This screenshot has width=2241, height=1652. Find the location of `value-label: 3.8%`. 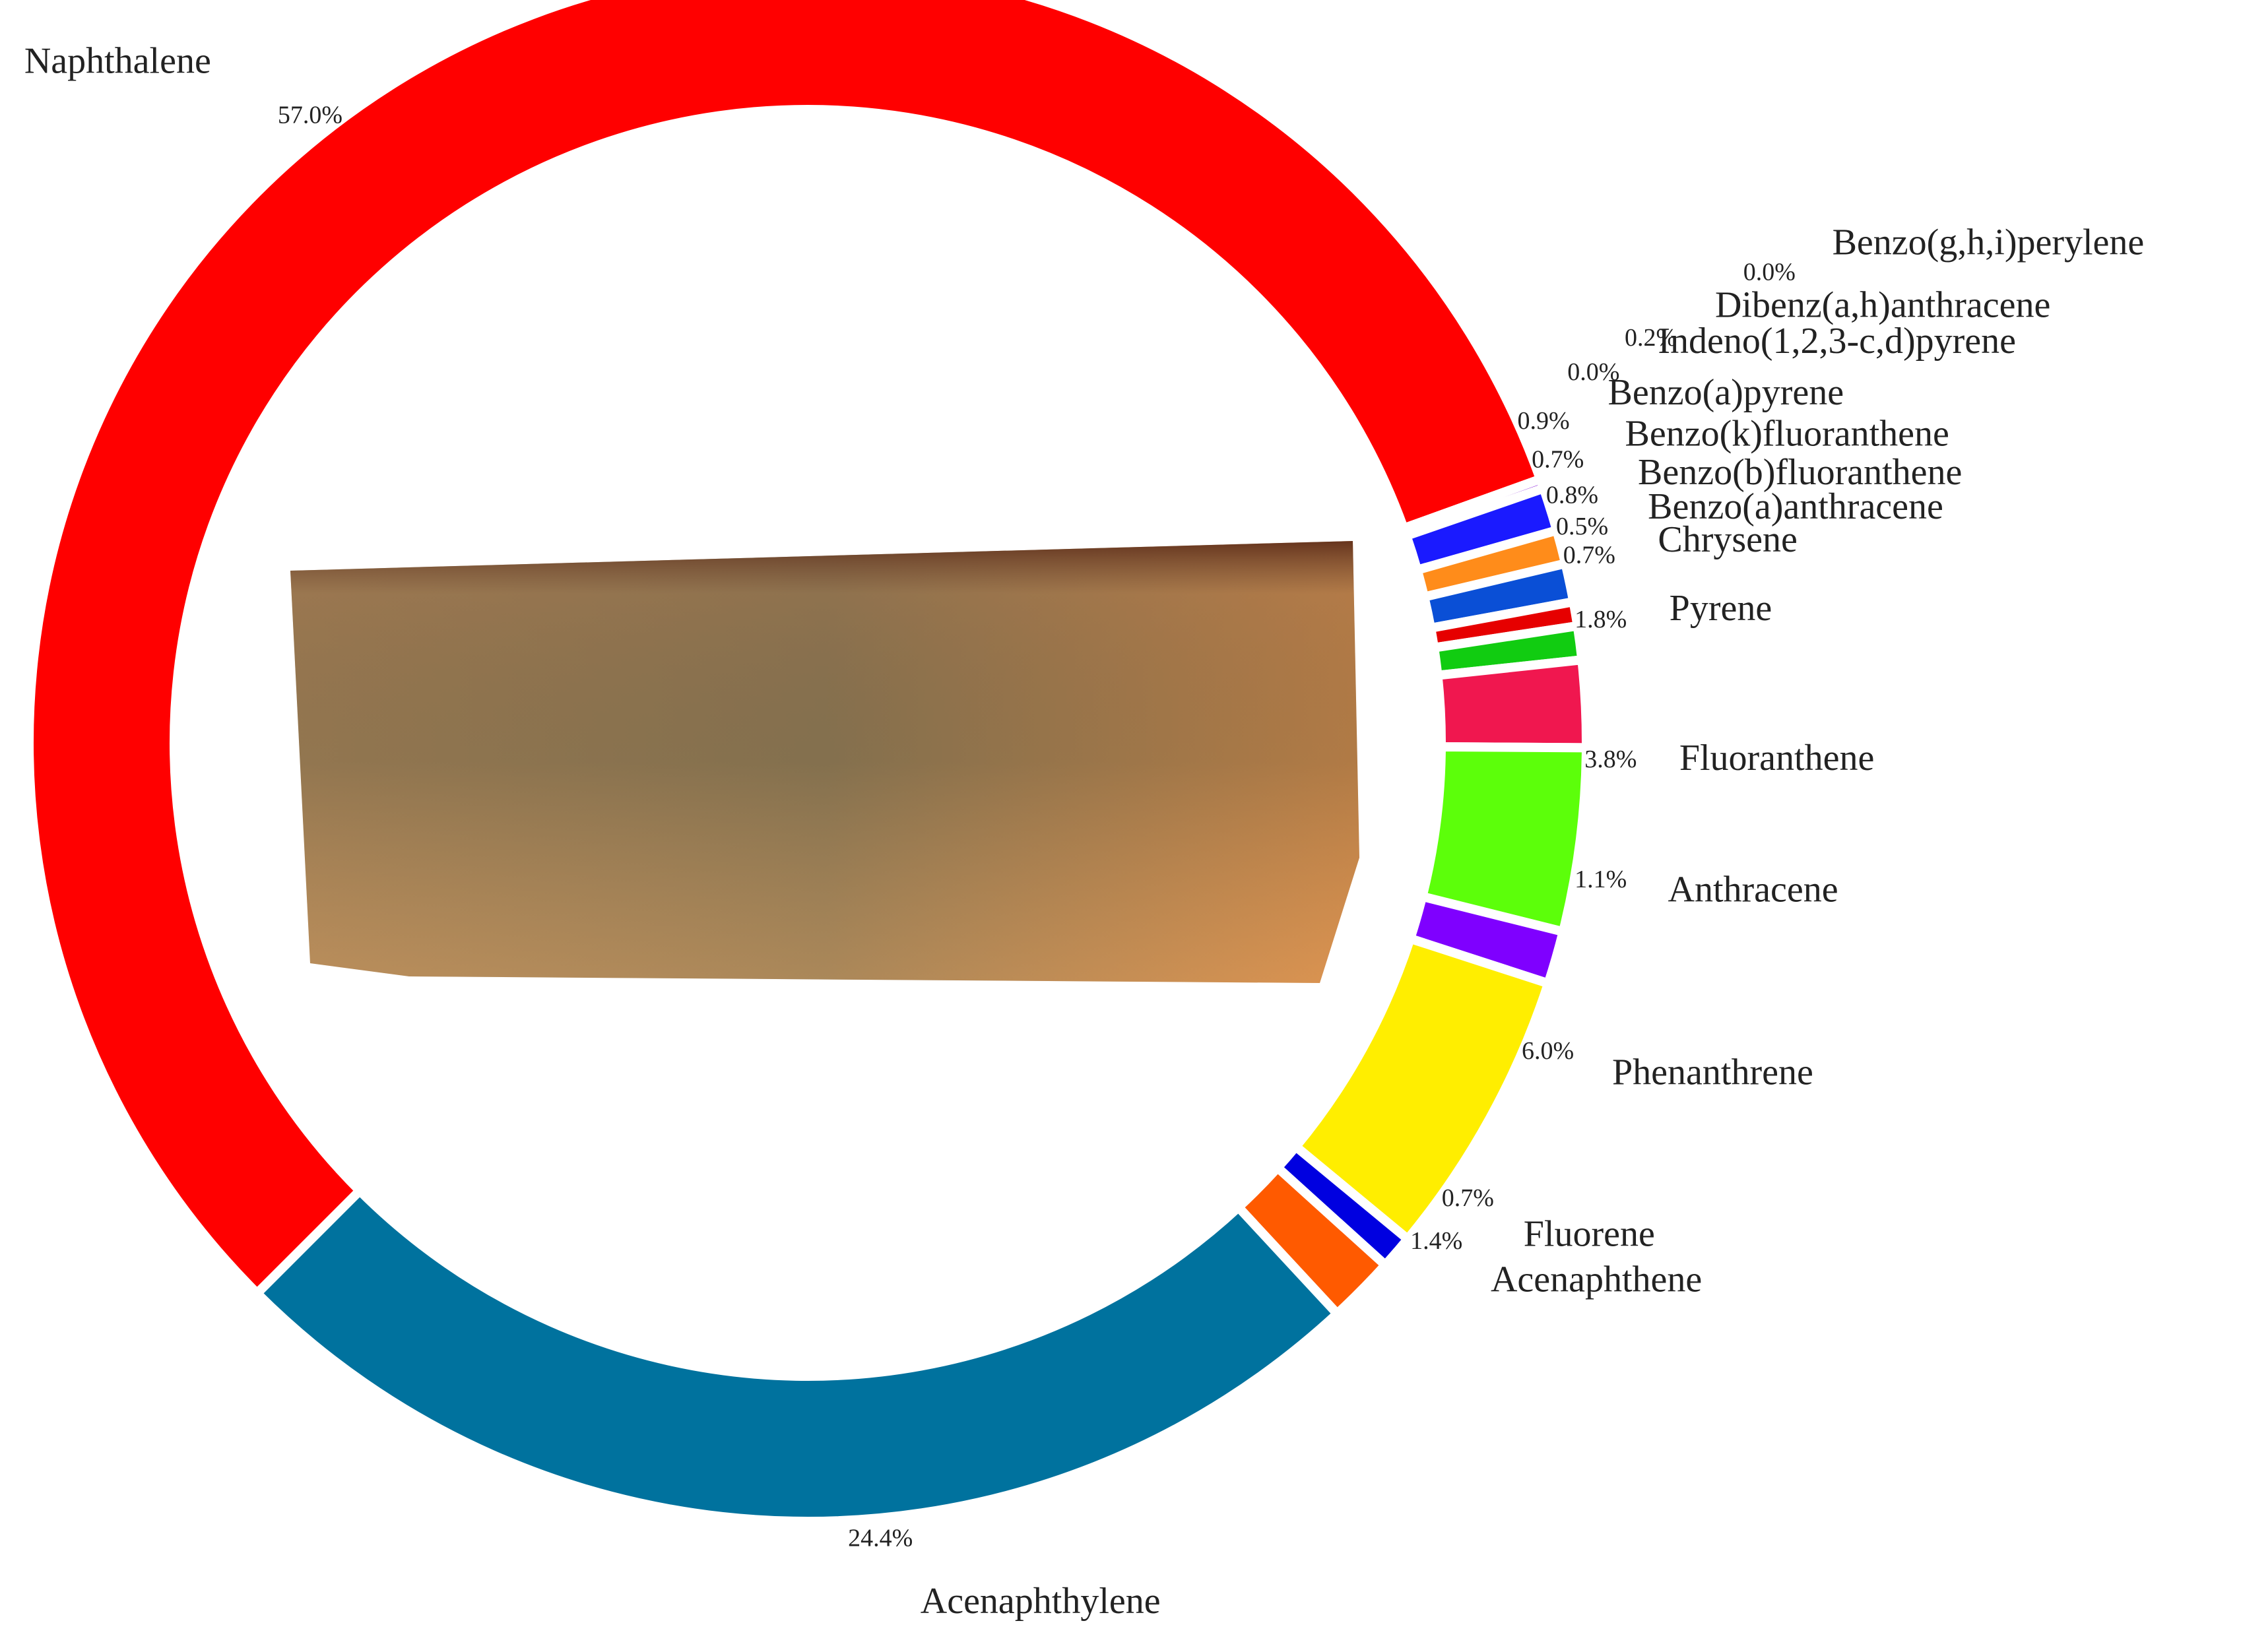

value-label: 3.8% is located at coordinates (1611, 759).